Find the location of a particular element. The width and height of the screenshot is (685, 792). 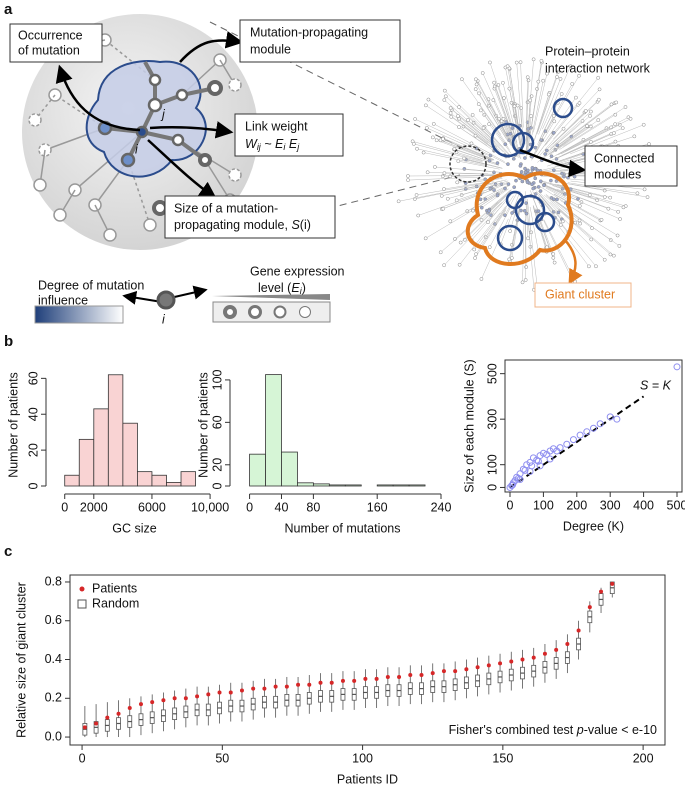

y-tick-label: 0.2 is located at coordinates (53, 698).